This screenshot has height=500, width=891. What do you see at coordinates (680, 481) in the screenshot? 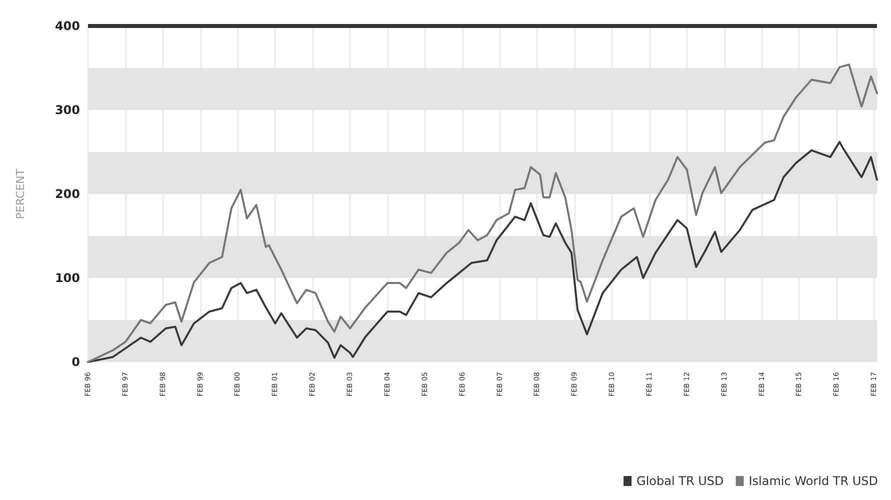
I see `legend-label: Global TR USD` at bounding box center [680, 481].